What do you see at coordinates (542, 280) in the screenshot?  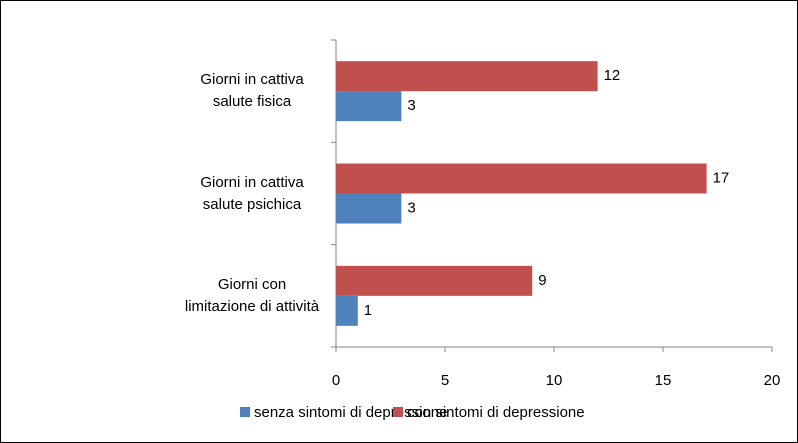 I see `value-label: 9` at bounding box center [542, 280].